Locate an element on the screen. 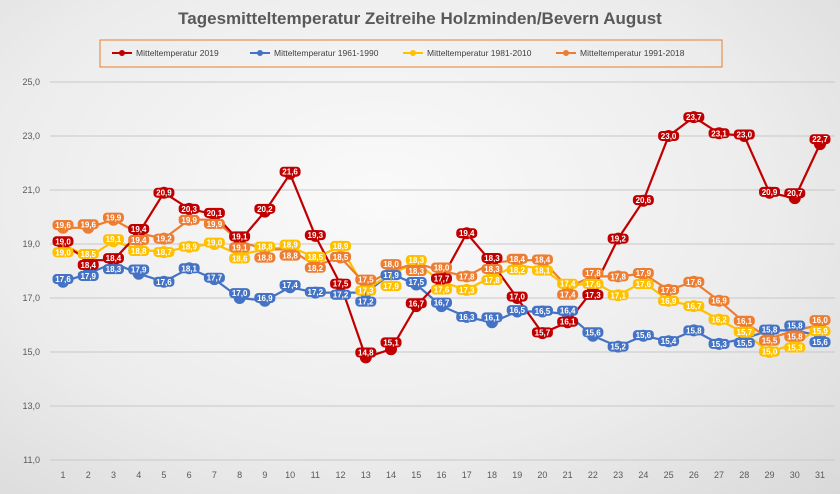 Image resolution: width=840 pixels, height=494 pixels. data-label: 15,9 is located at coordinates (820, 331).